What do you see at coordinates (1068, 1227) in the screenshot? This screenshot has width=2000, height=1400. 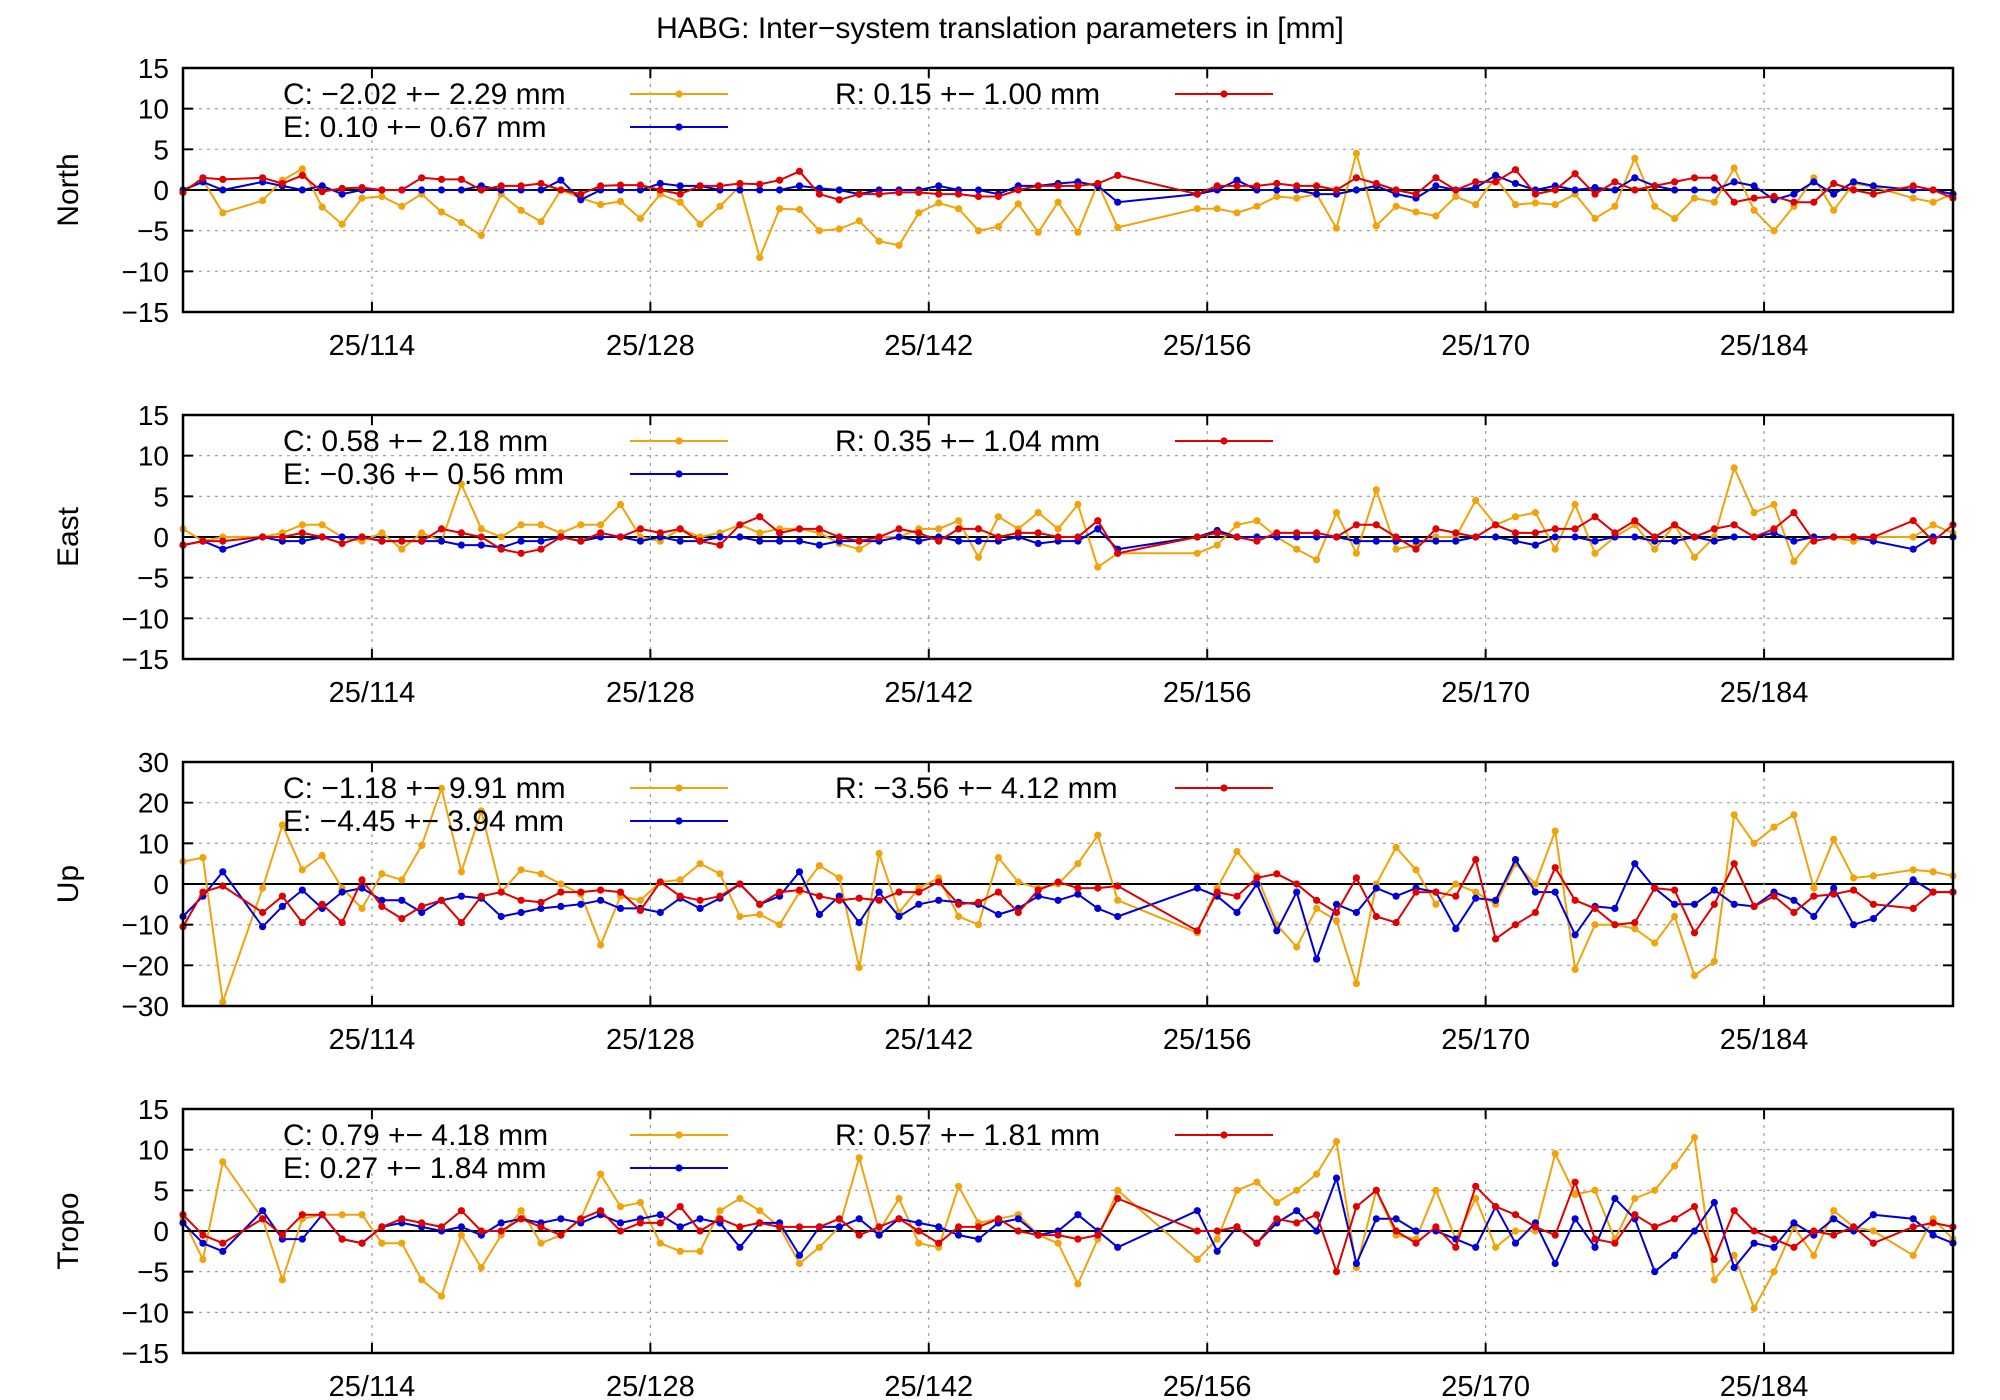 I see `series-line-R` at bounding box center [1068, 1227].